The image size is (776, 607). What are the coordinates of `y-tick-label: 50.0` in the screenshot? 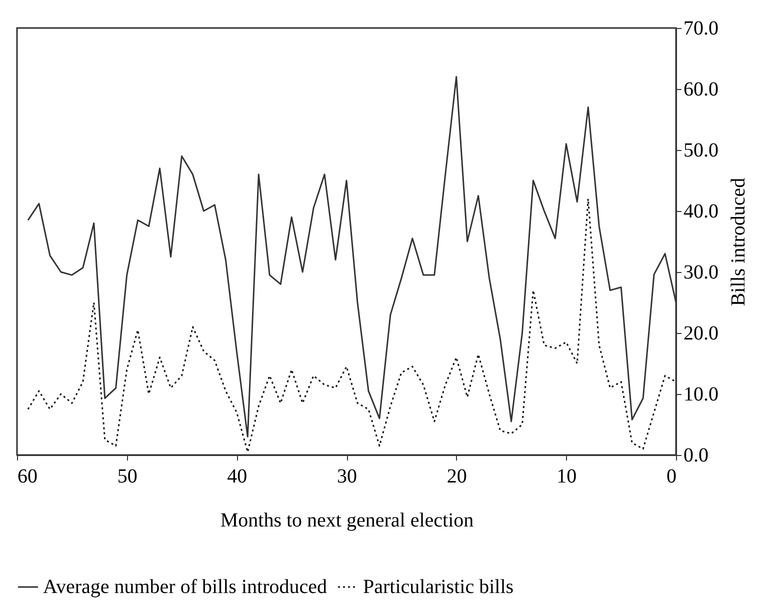 It's located at (701, 151).